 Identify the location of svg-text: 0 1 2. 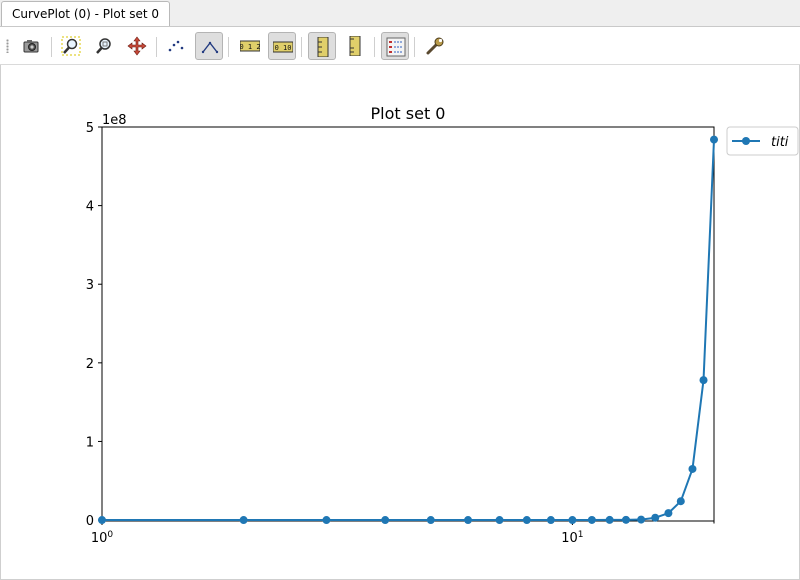
(250, 47).